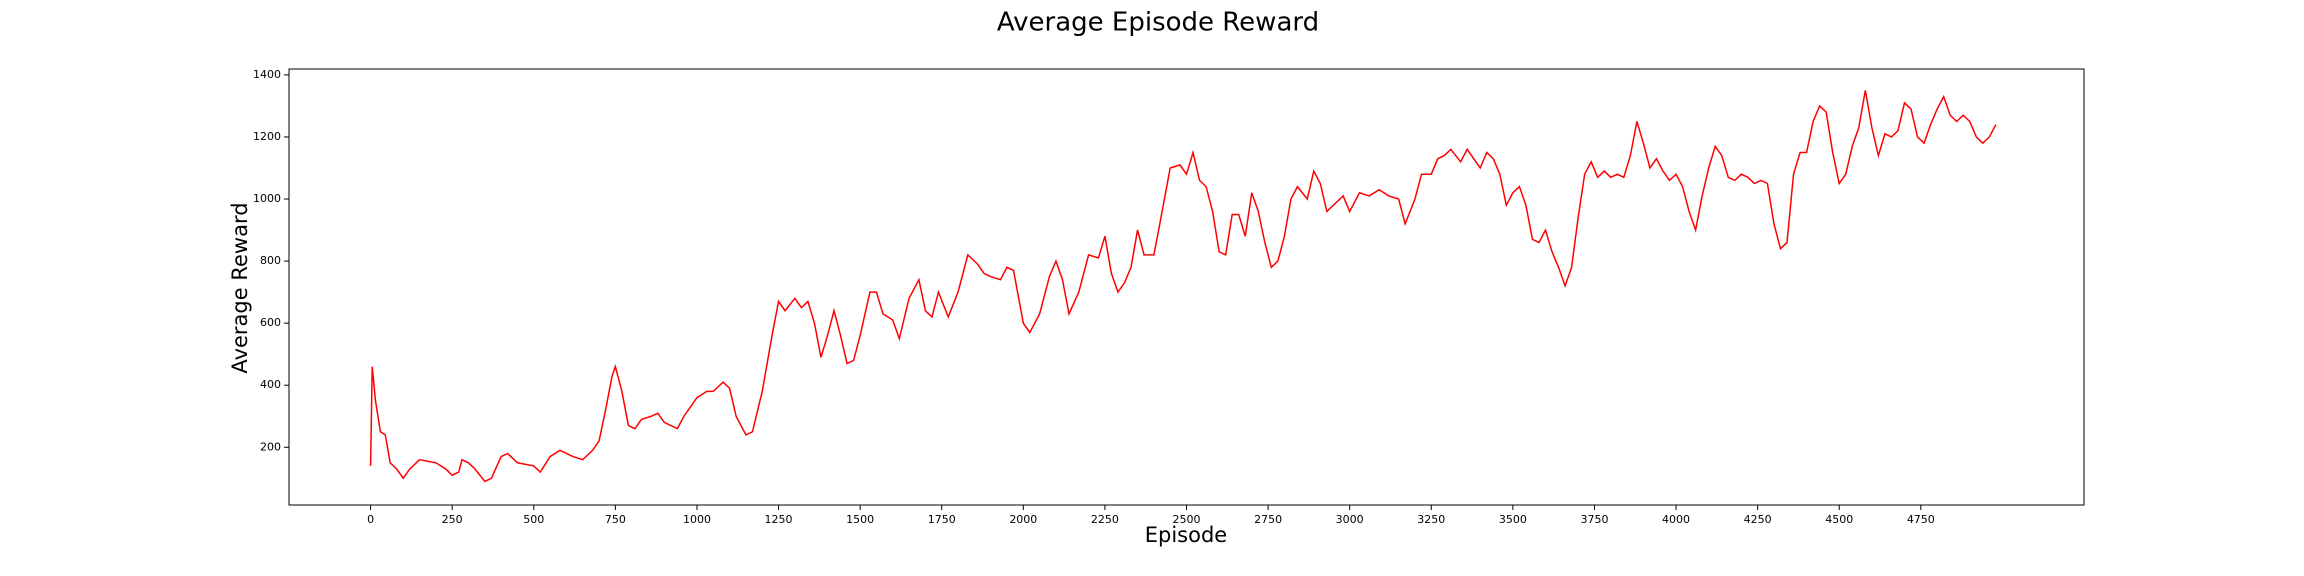  I want to click on x-tick-label: 4750, so click(1921, 519).